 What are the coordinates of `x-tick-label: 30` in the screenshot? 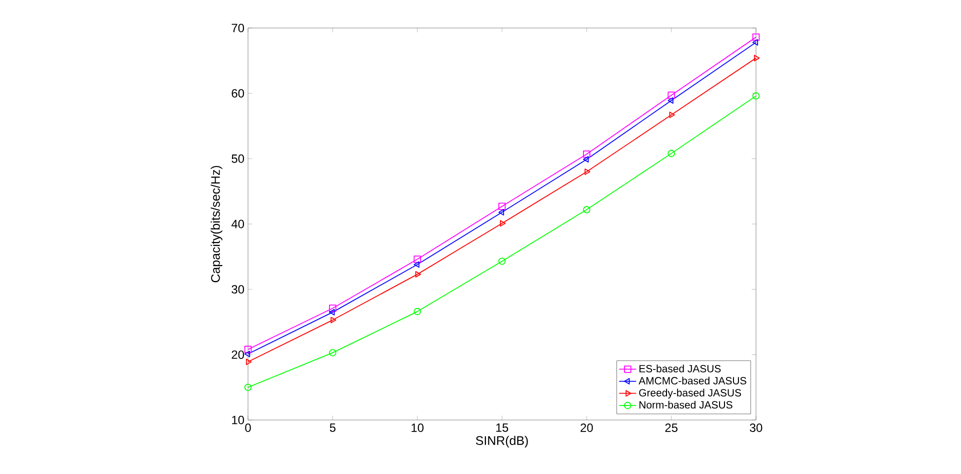 It's located at (756, 428).